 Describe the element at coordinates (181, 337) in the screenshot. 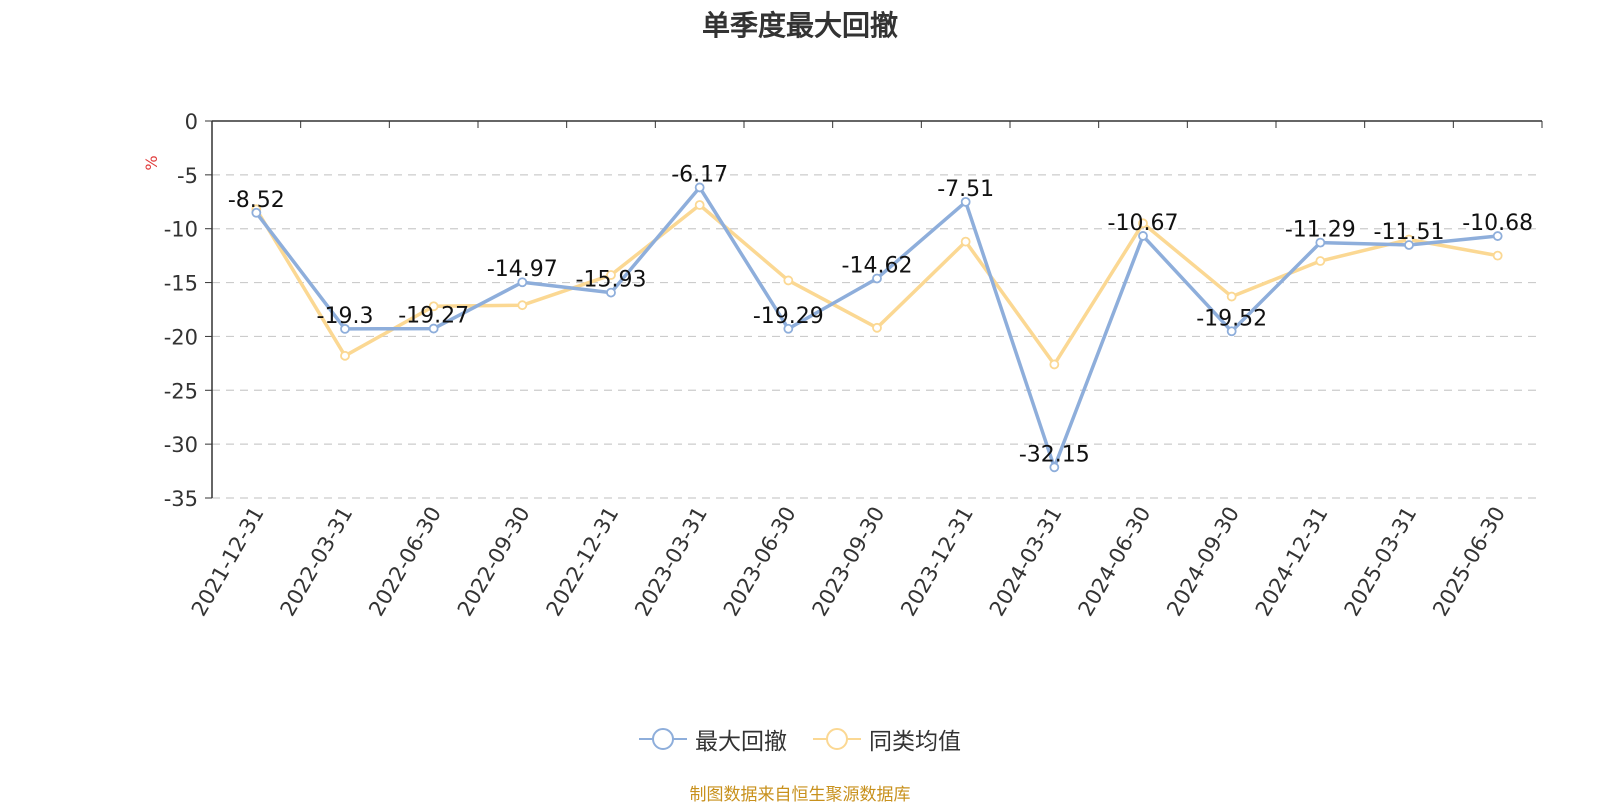

I see `y-tick-label: -20` at that location.